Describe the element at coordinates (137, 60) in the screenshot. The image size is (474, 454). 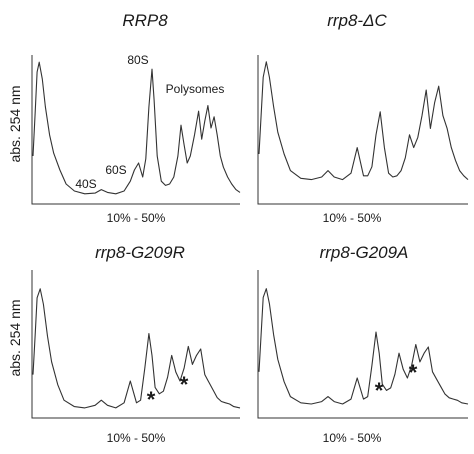
I see `peak-label-80s: 80S` at that location.